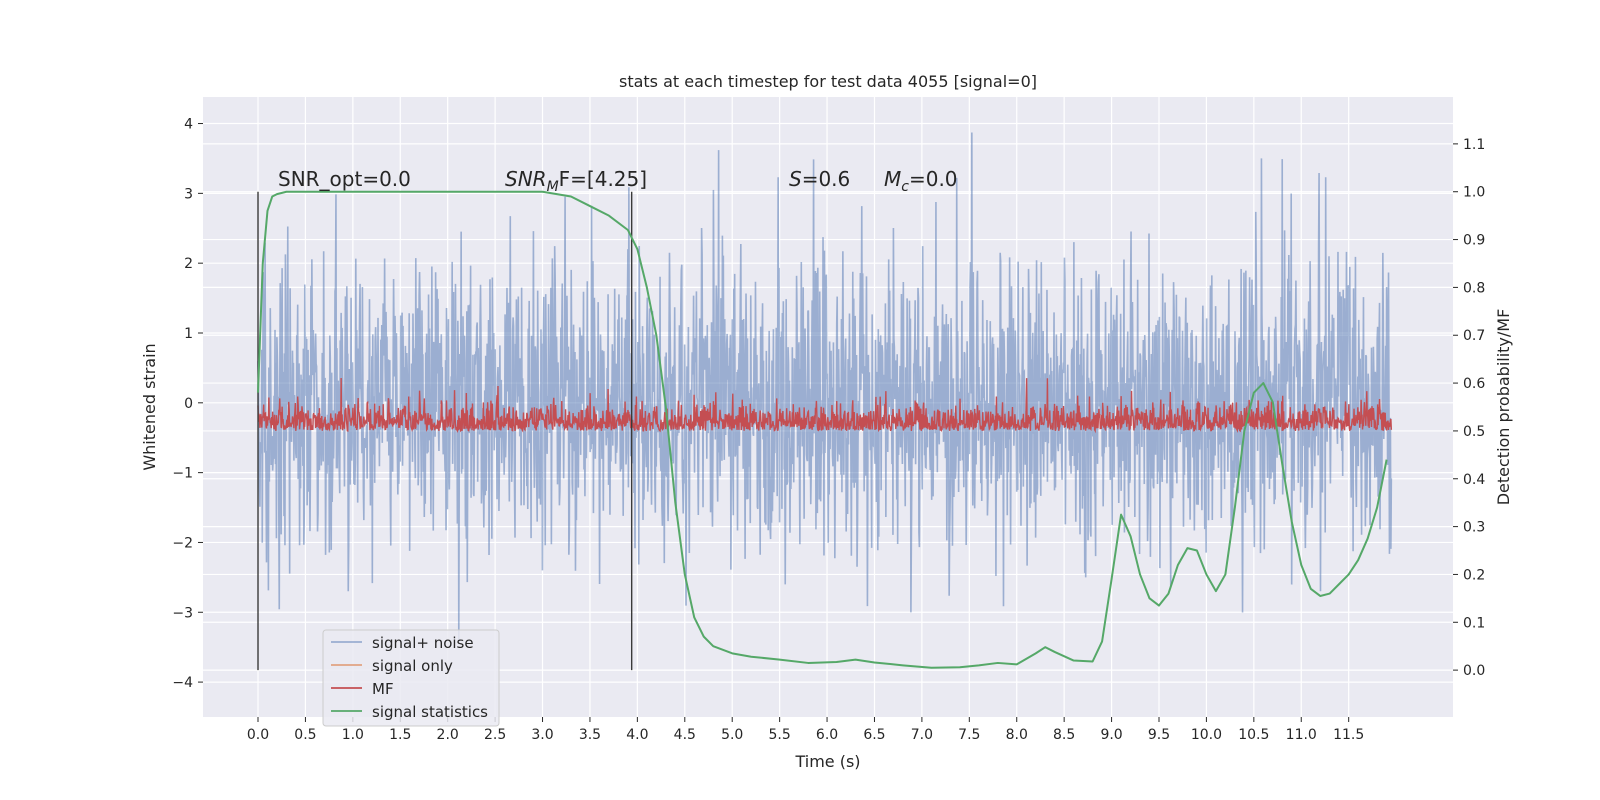 This screenshot has width=1600, height=800. What do you see at coordinates (182, 543) in the screenshot?
I see `y-tick-label: −2` at bounding box center [182, 543].